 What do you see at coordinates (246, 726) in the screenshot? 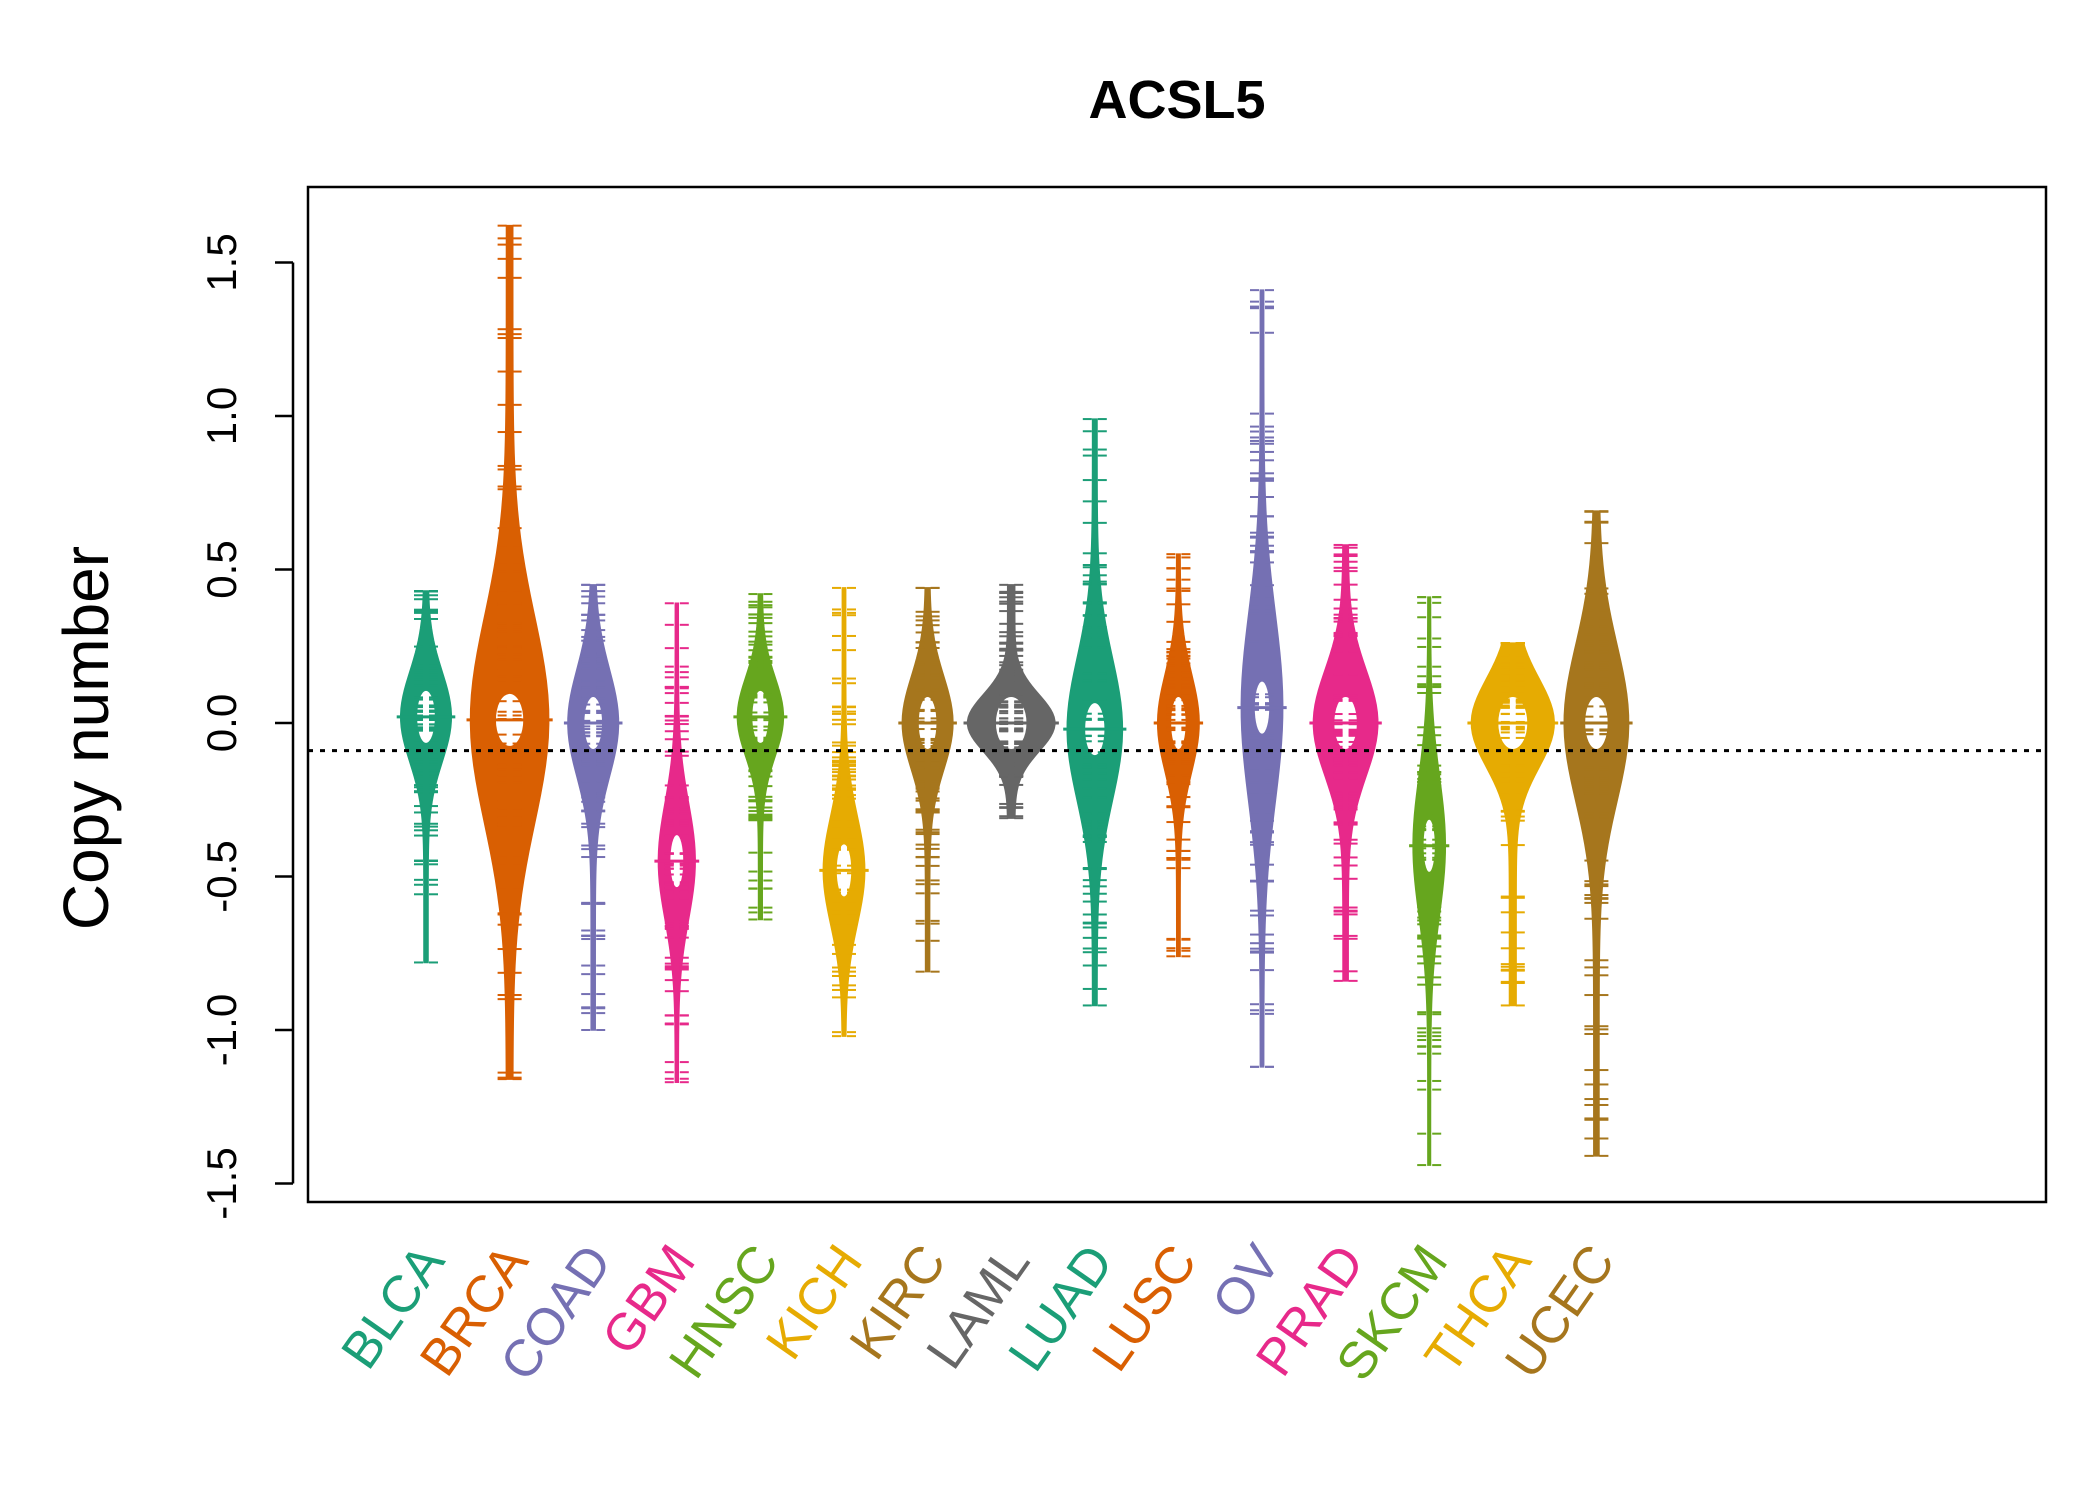
I see `y-axis: -1.5 -1.0 -0.5 0.0 0.5 1.0 1.5` at bounding box center [246, 726].